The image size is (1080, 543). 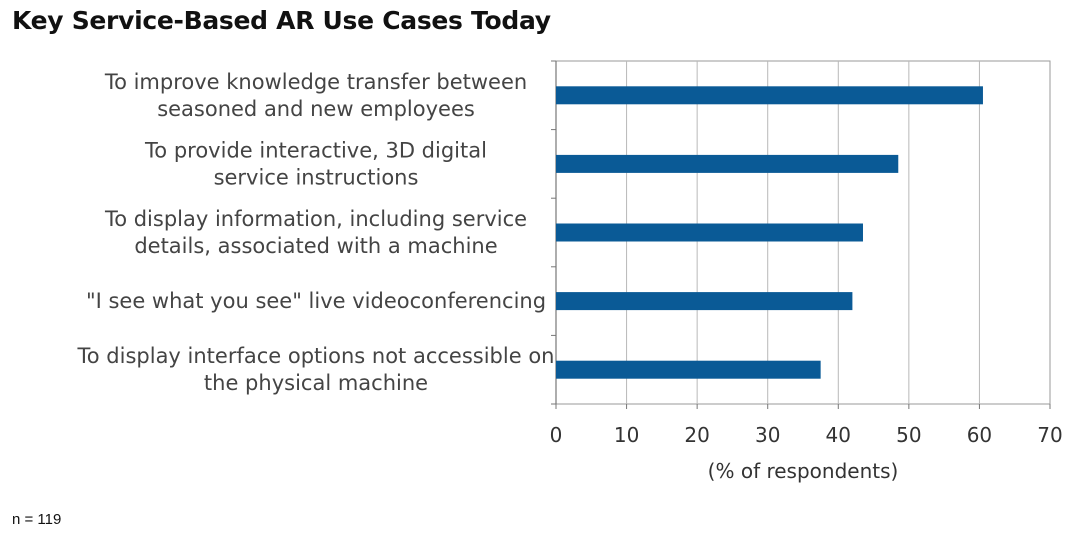 What do you see at coordinates (281, 20) in the screenshot?
I see `chart-title: Key Service-Based AR Use Cases Today` at bounding box center [281, 20].